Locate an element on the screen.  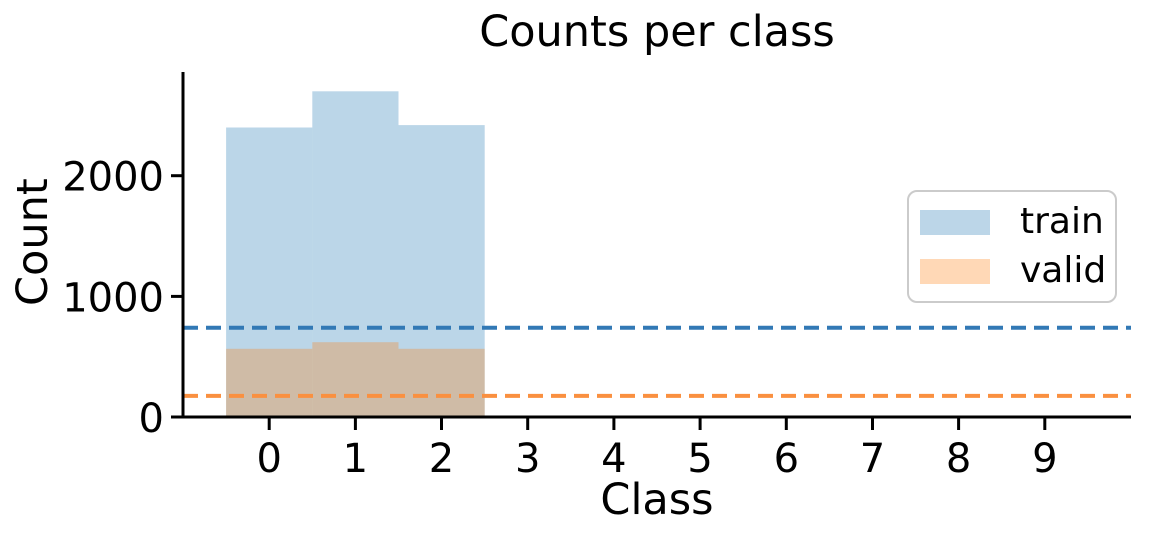
legend-entry-valid: valid is located at coordinates (1017, 271).